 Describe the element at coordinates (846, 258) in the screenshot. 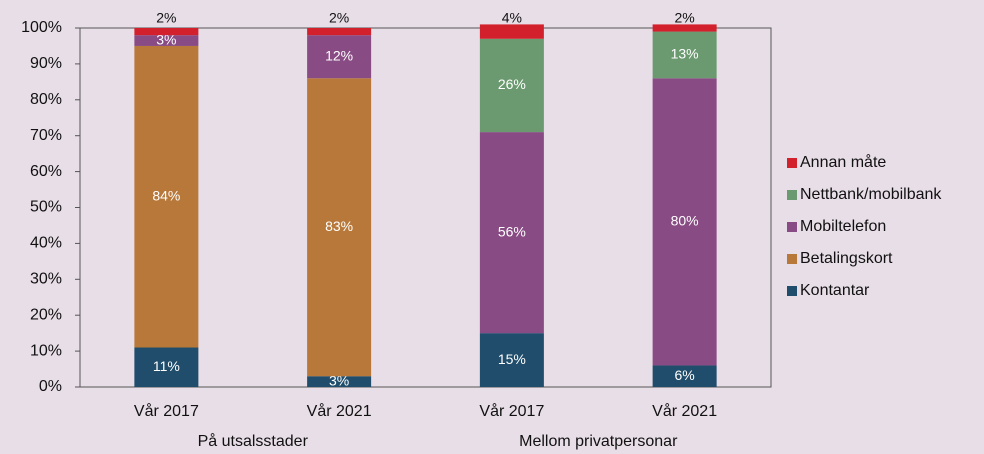

I see `legend-label: Betalingskort` at that location.